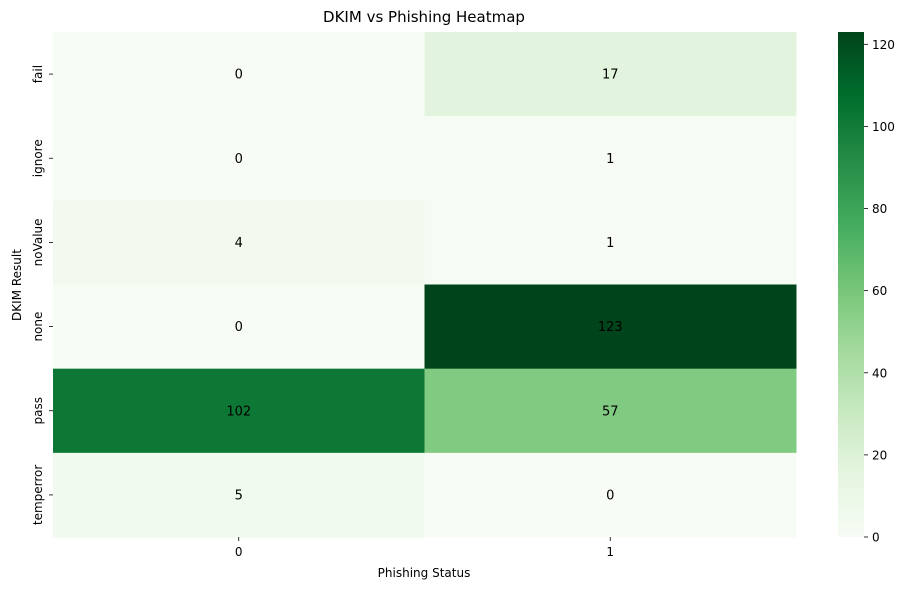 The width and height of the screenshot is (912, 590). Describe the element at coordinates (42, 295) in the screenshot. I see `y-axis-ticks: fail ignore noValue none pass temperror` at that location.